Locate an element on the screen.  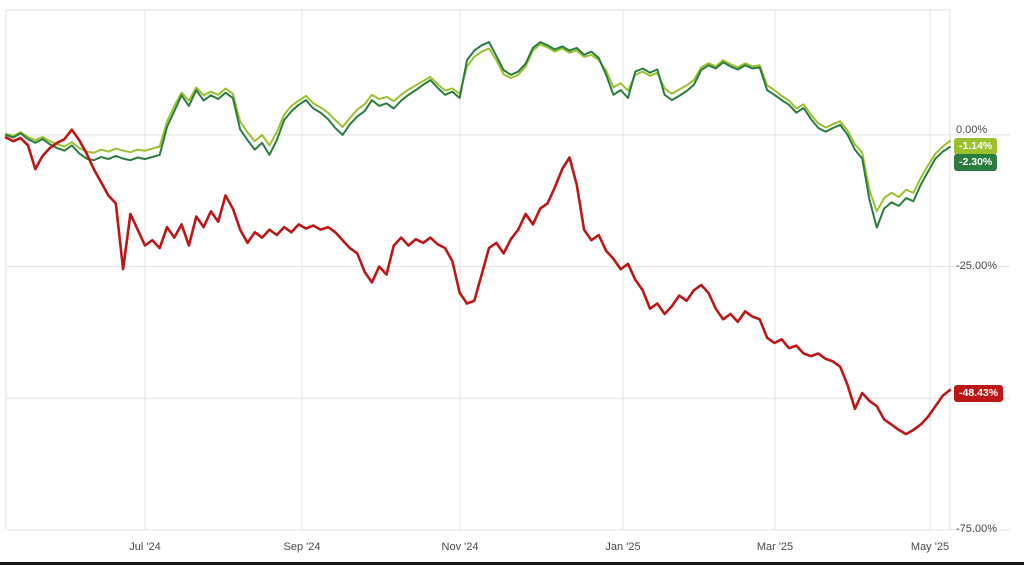
y-axis-tick-0: 0.00% is located at coordinates (972, 130).